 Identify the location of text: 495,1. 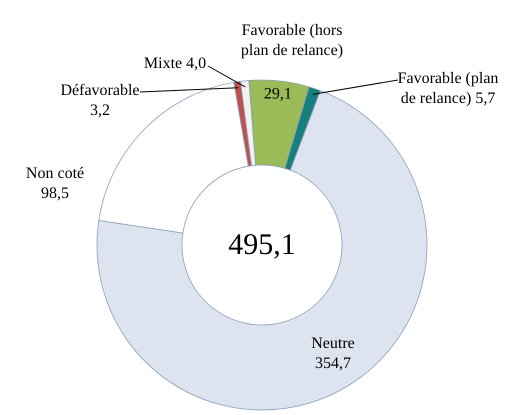
(262, 244).